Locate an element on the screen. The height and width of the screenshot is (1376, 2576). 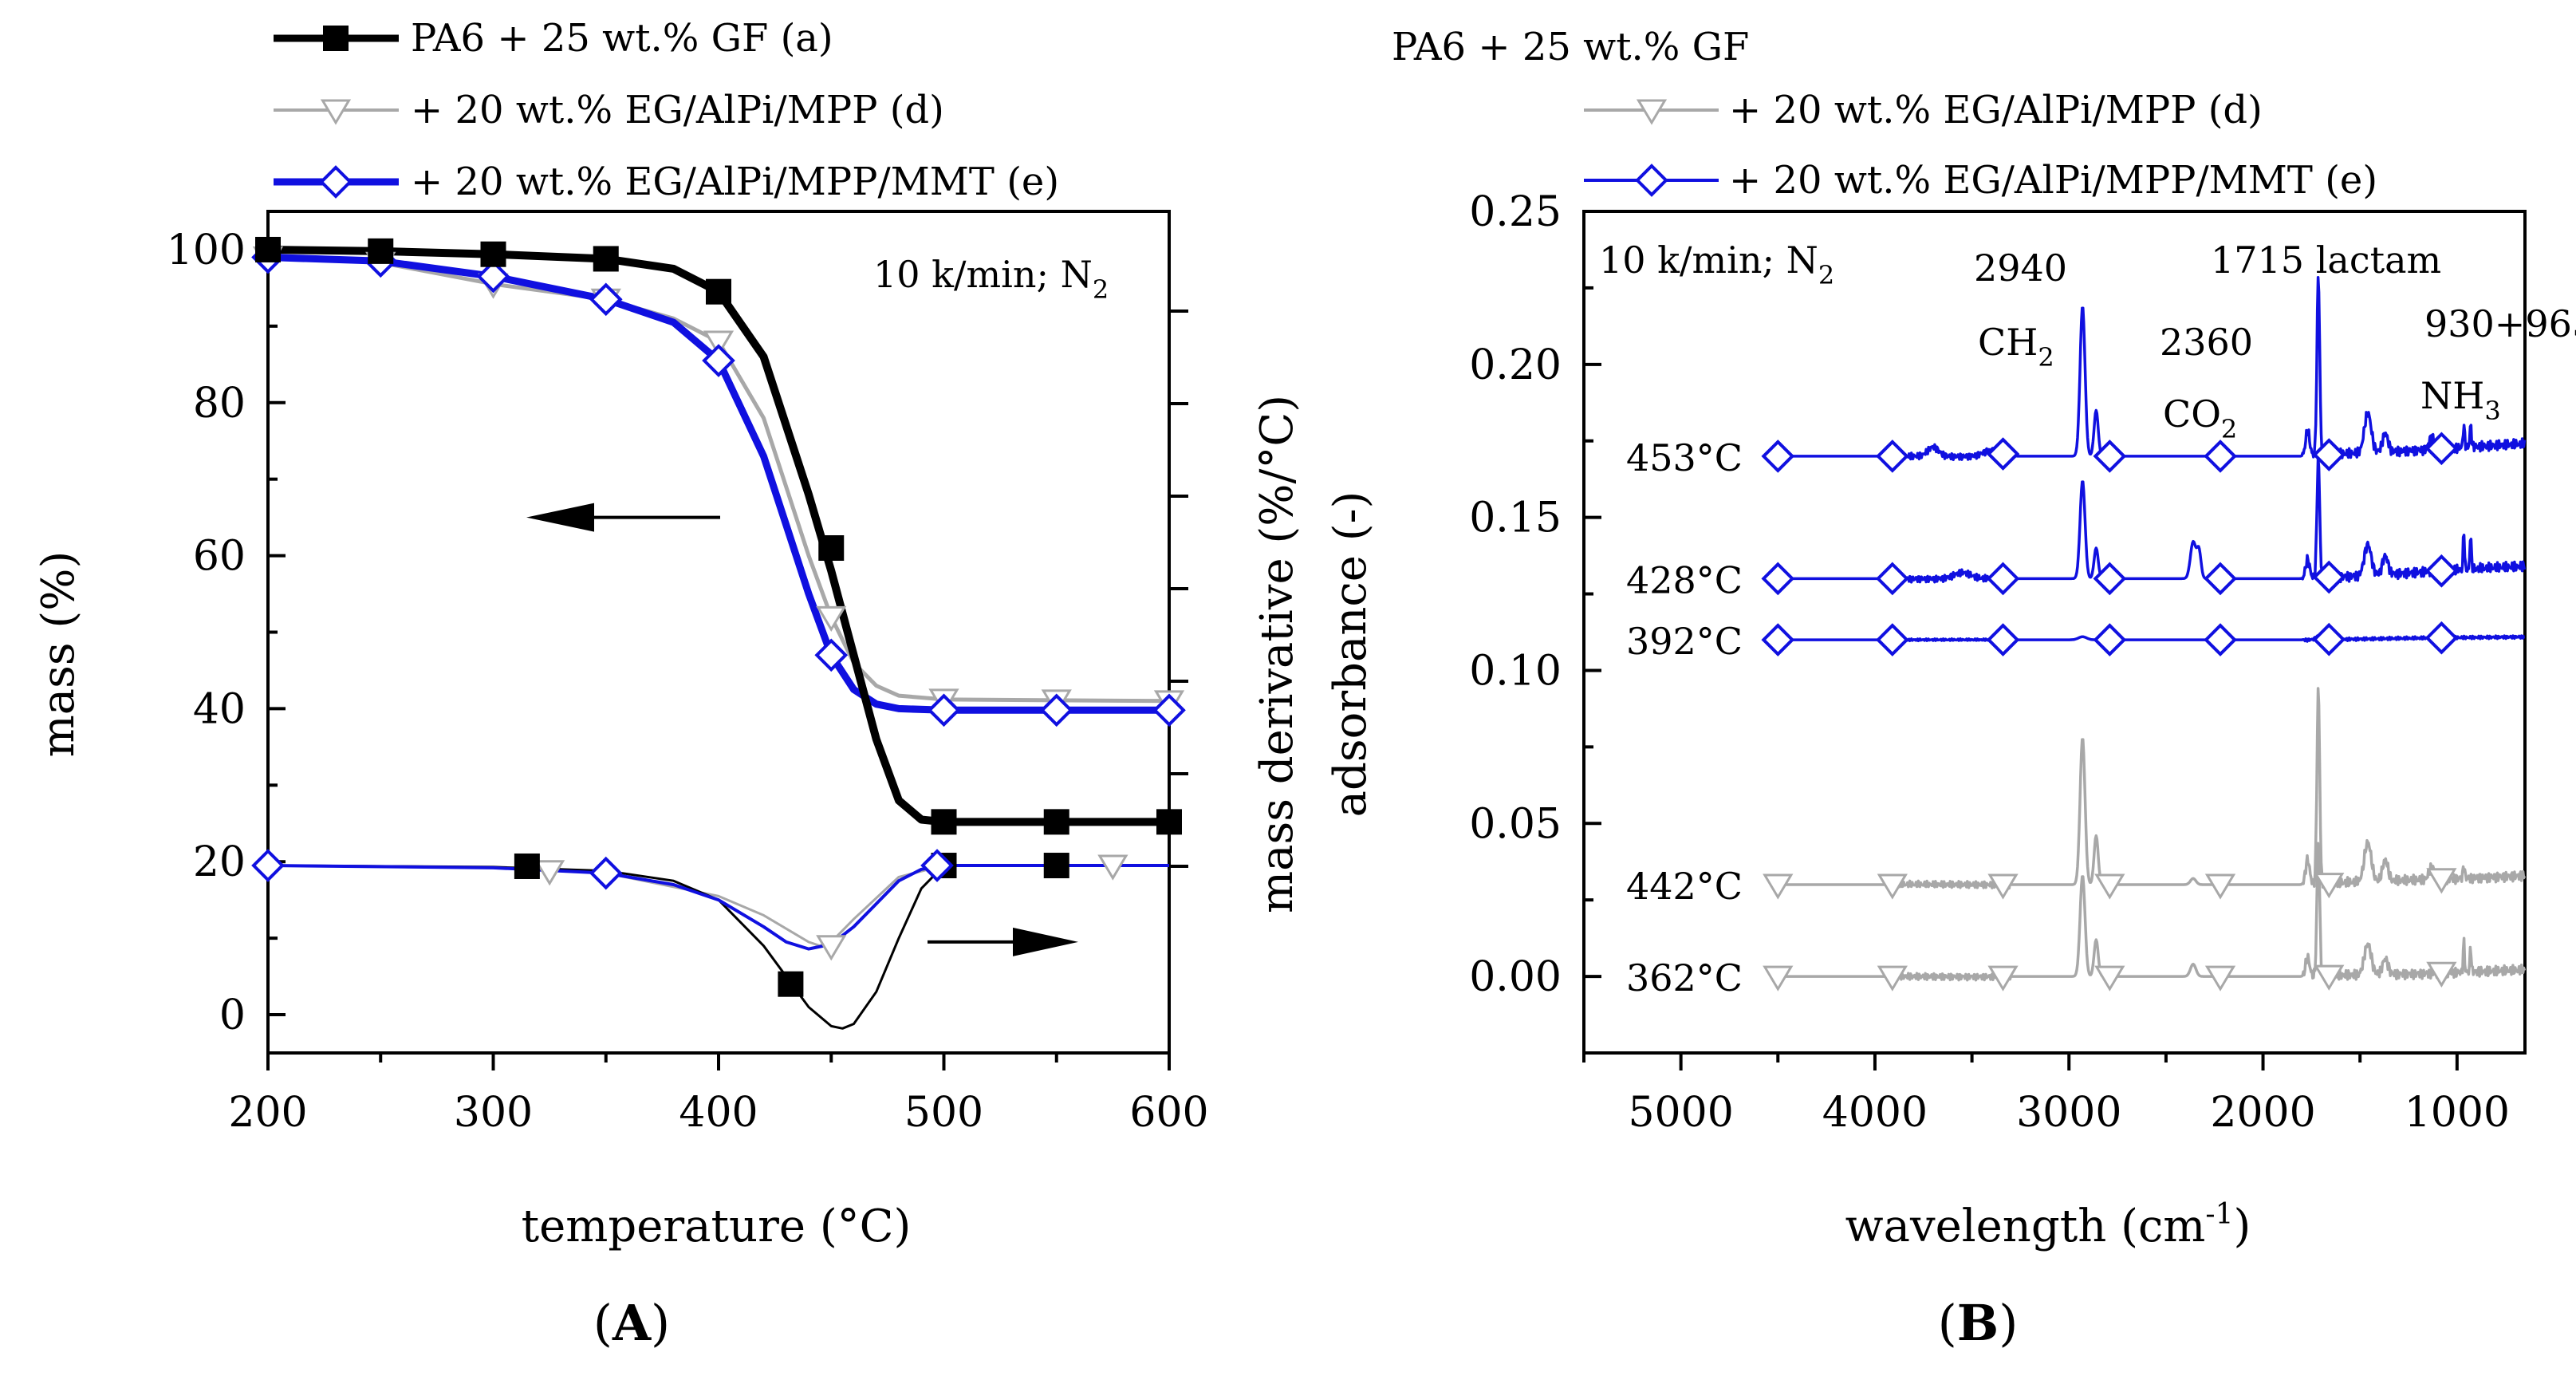
legend-label-b-20-wt-eg-alpi-mpp-mmt-e: + 20 wt.% EG/AlPi/MPP/MMT (e) is located at coordinates (2053, 180).